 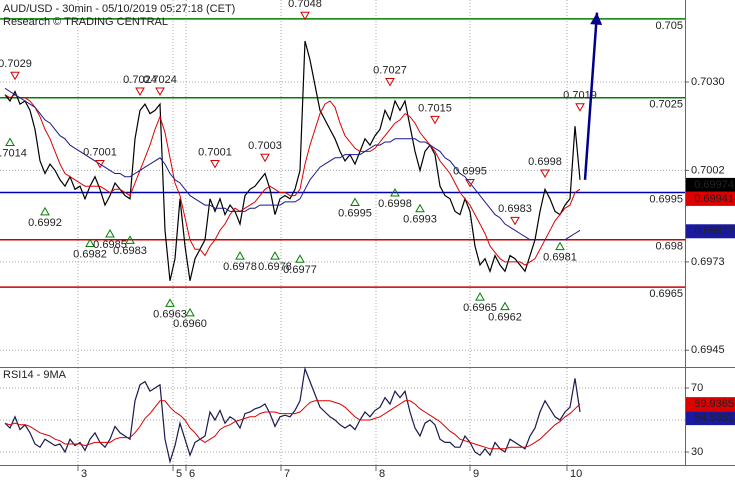 What do you see at coordinates (192, 474) in the screenshot?
I see `x-tick-label: 6` at bounding box center [192, 474].